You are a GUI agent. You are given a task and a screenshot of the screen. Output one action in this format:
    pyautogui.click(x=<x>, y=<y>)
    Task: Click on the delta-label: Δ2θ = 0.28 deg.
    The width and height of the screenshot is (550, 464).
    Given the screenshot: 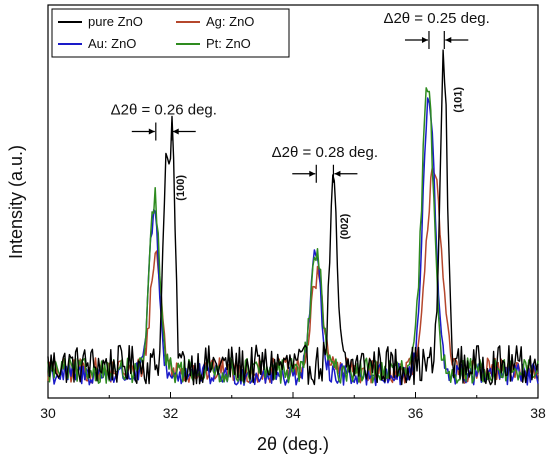 What is the action you would take?
    pyautogui.click(x=325, y=152)
    